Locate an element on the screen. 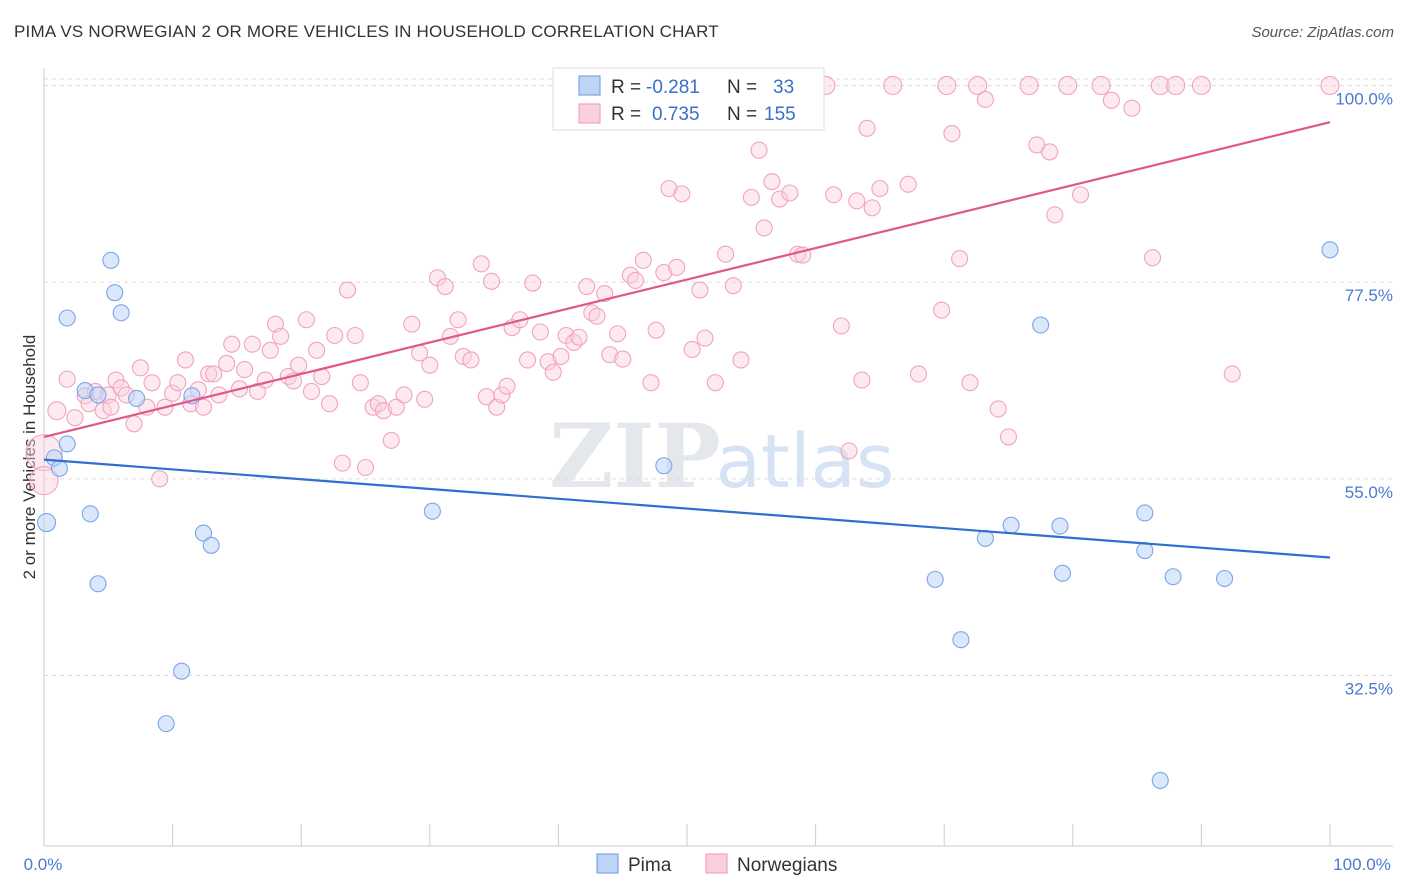  y-tick-labels: 32.5% 55.0% 77.5% 100.0% is located at coordinates (1364, 393).